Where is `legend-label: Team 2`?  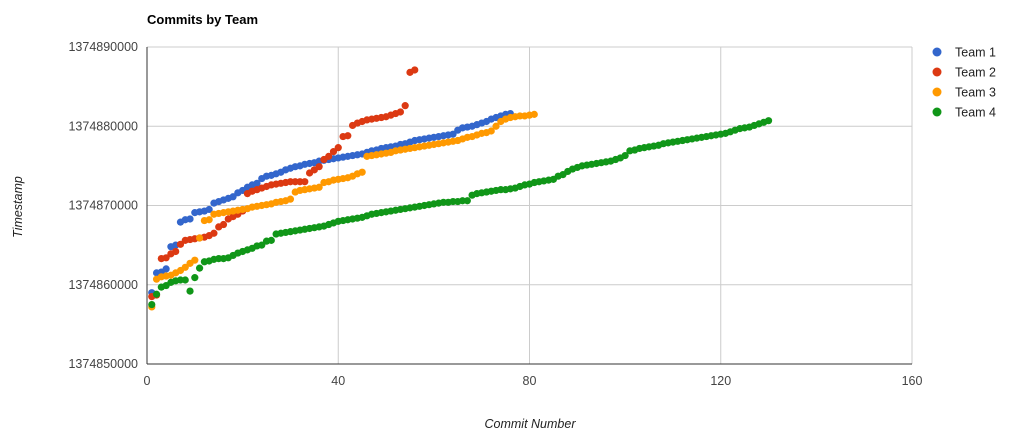
legend-label: Team 2 is located at coordinates (975, 73).